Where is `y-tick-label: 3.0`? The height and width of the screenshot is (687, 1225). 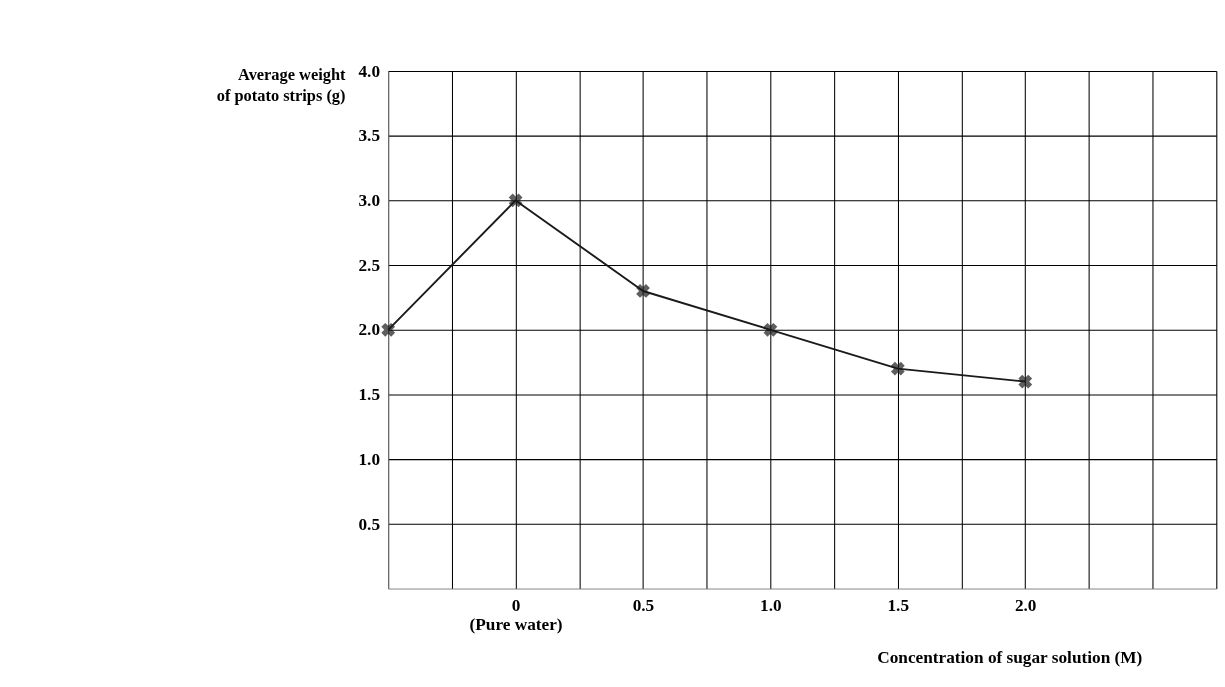
y-tick-label: 3.0 is located at coordinates (369, 201).